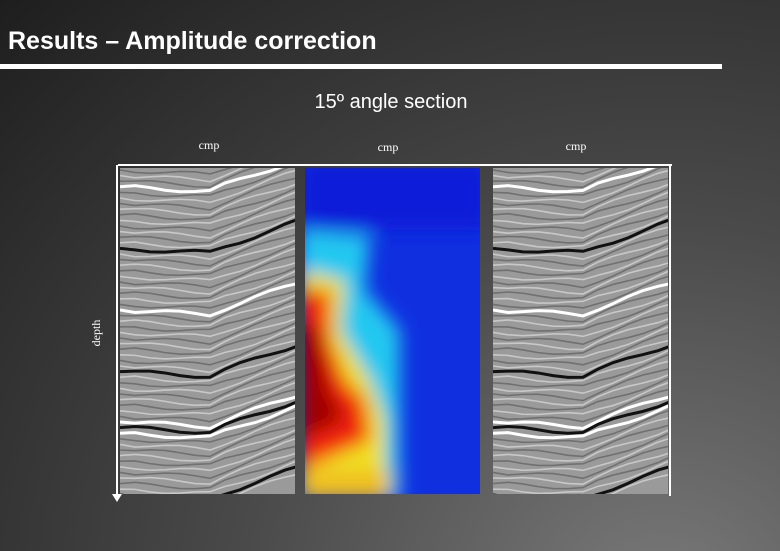  I want to click on slide-title: Results – Amplitude correction, so click(192, 41).